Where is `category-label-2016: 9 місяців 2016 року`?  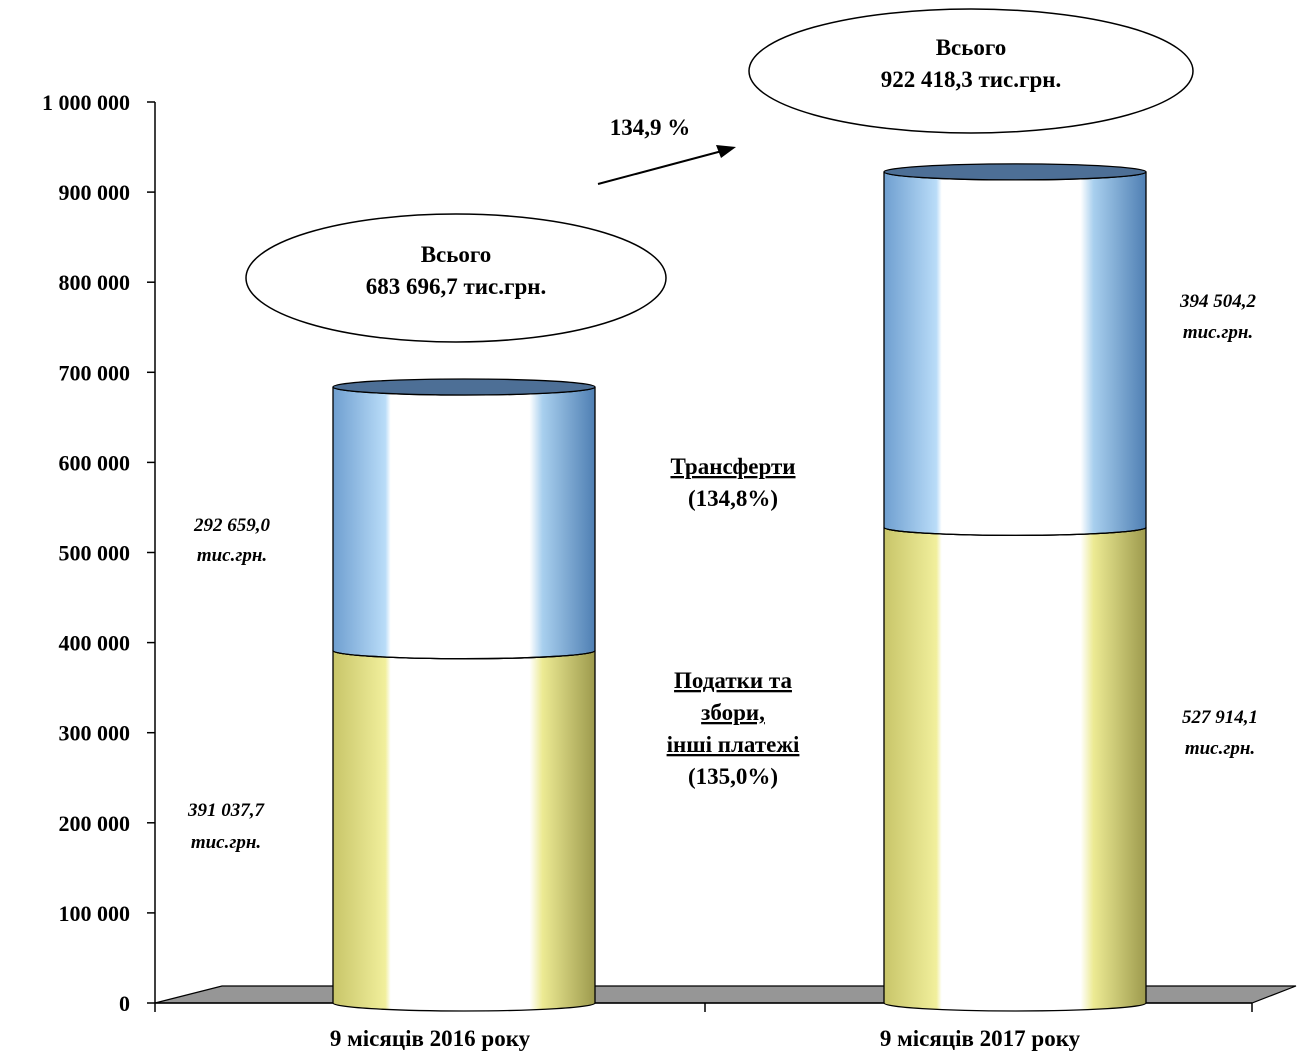
category-label-2016: 9 місяців 2016 року is located at coordinates (430, 1038).